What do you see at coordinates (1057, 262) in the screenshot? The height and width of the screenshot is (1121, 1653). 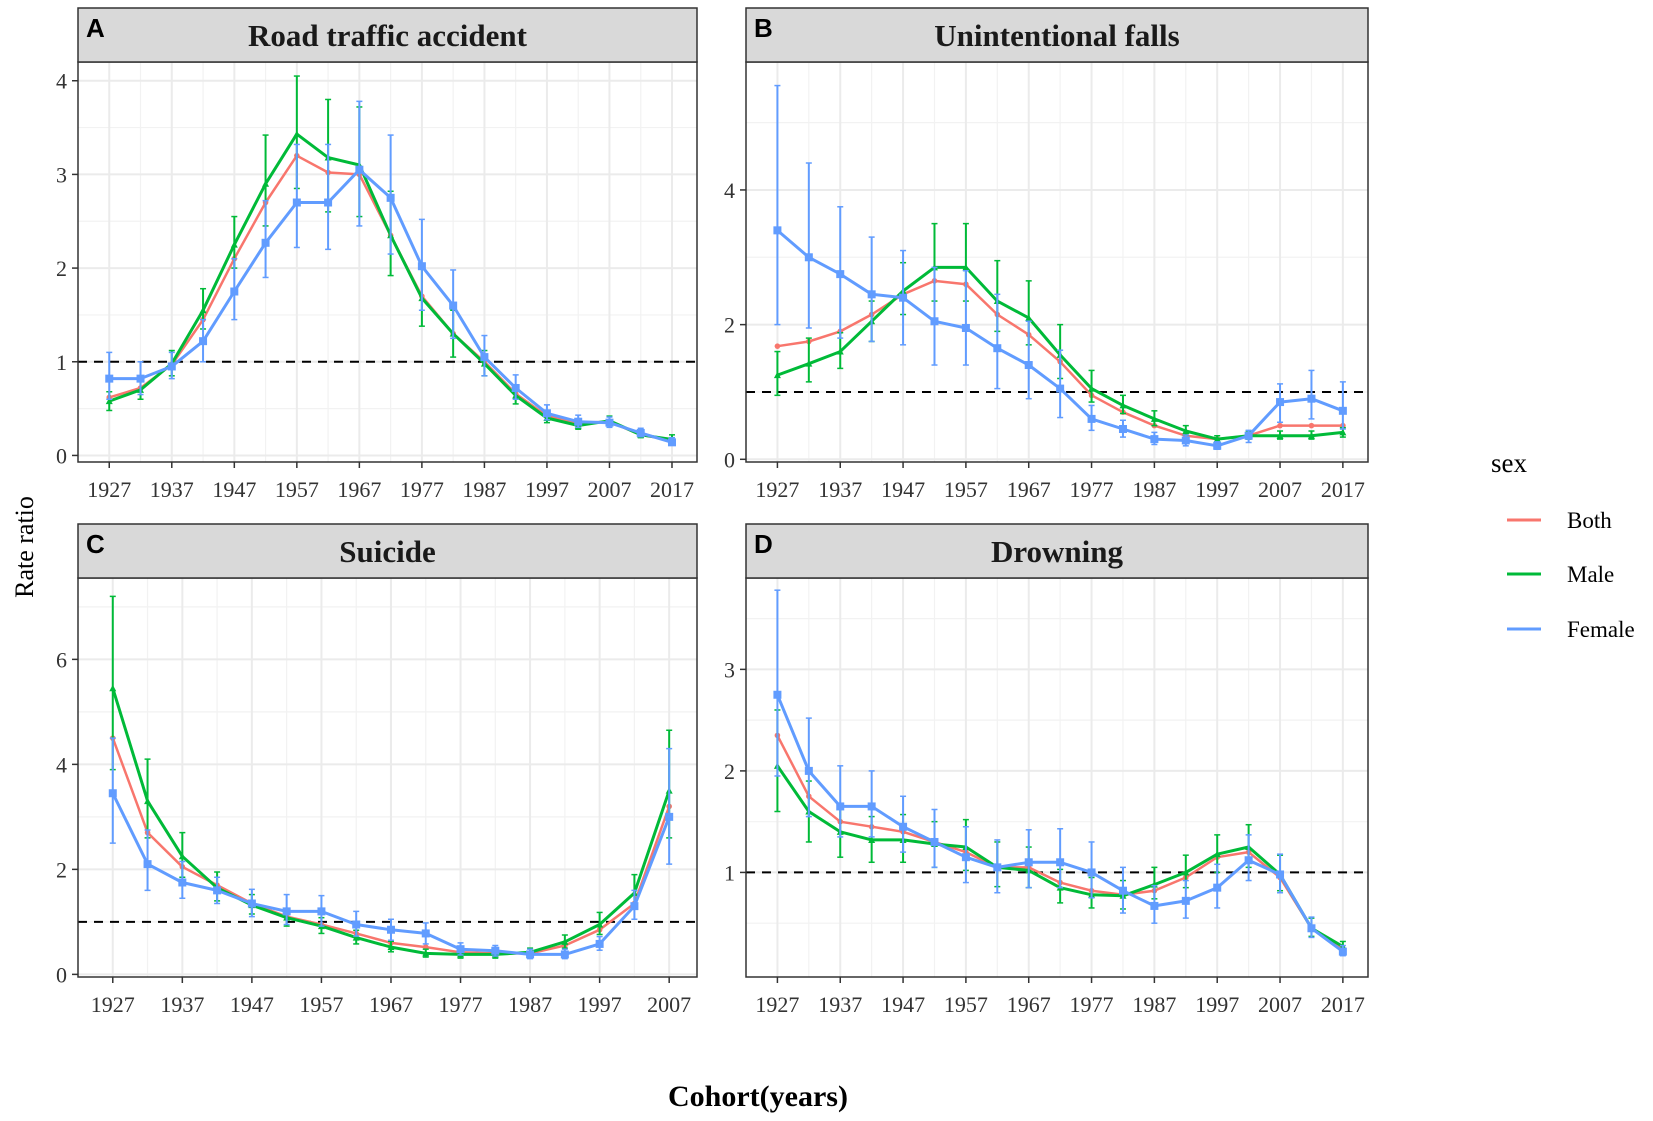 I see `panel-background-b` at bounding box center [1057, 262].